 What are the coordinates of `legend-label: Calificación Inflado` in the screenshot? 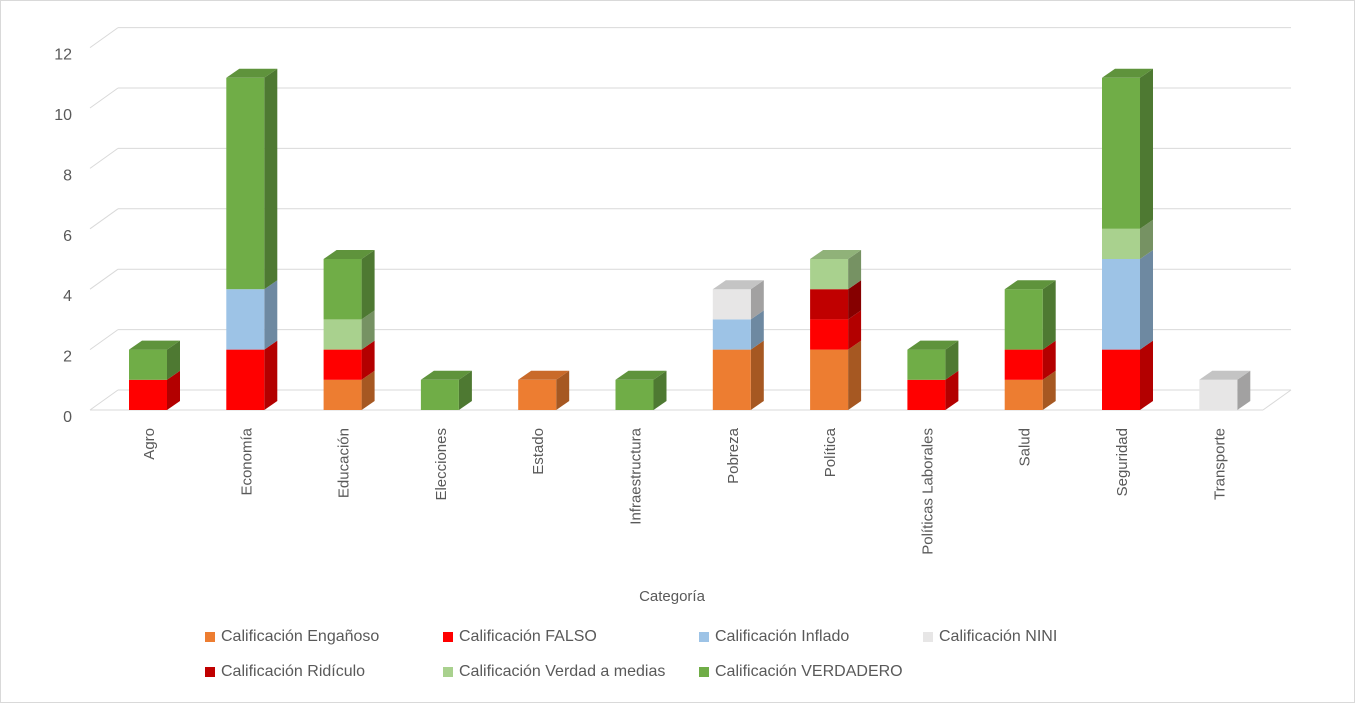 It's located at (782, 636).